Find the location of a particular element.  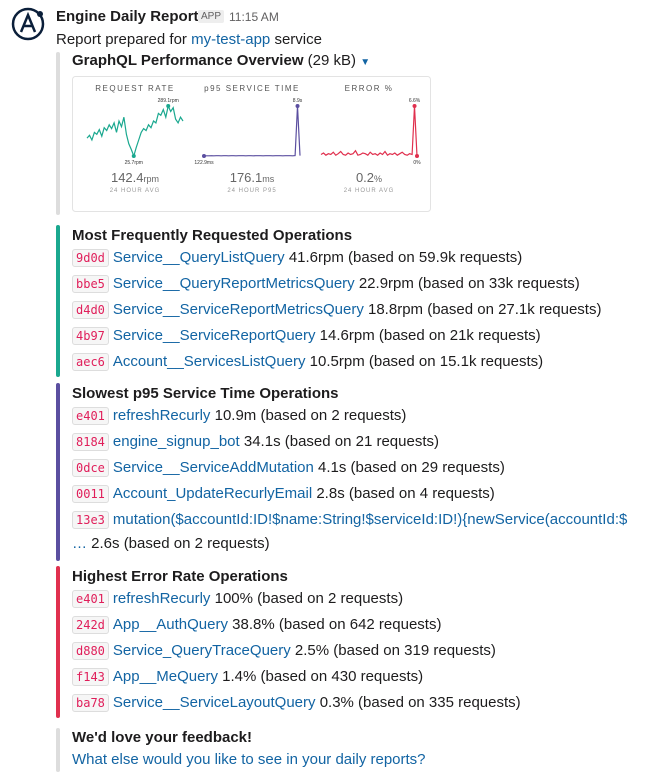

intro-suffix: service is located at coordinates (298, 39).